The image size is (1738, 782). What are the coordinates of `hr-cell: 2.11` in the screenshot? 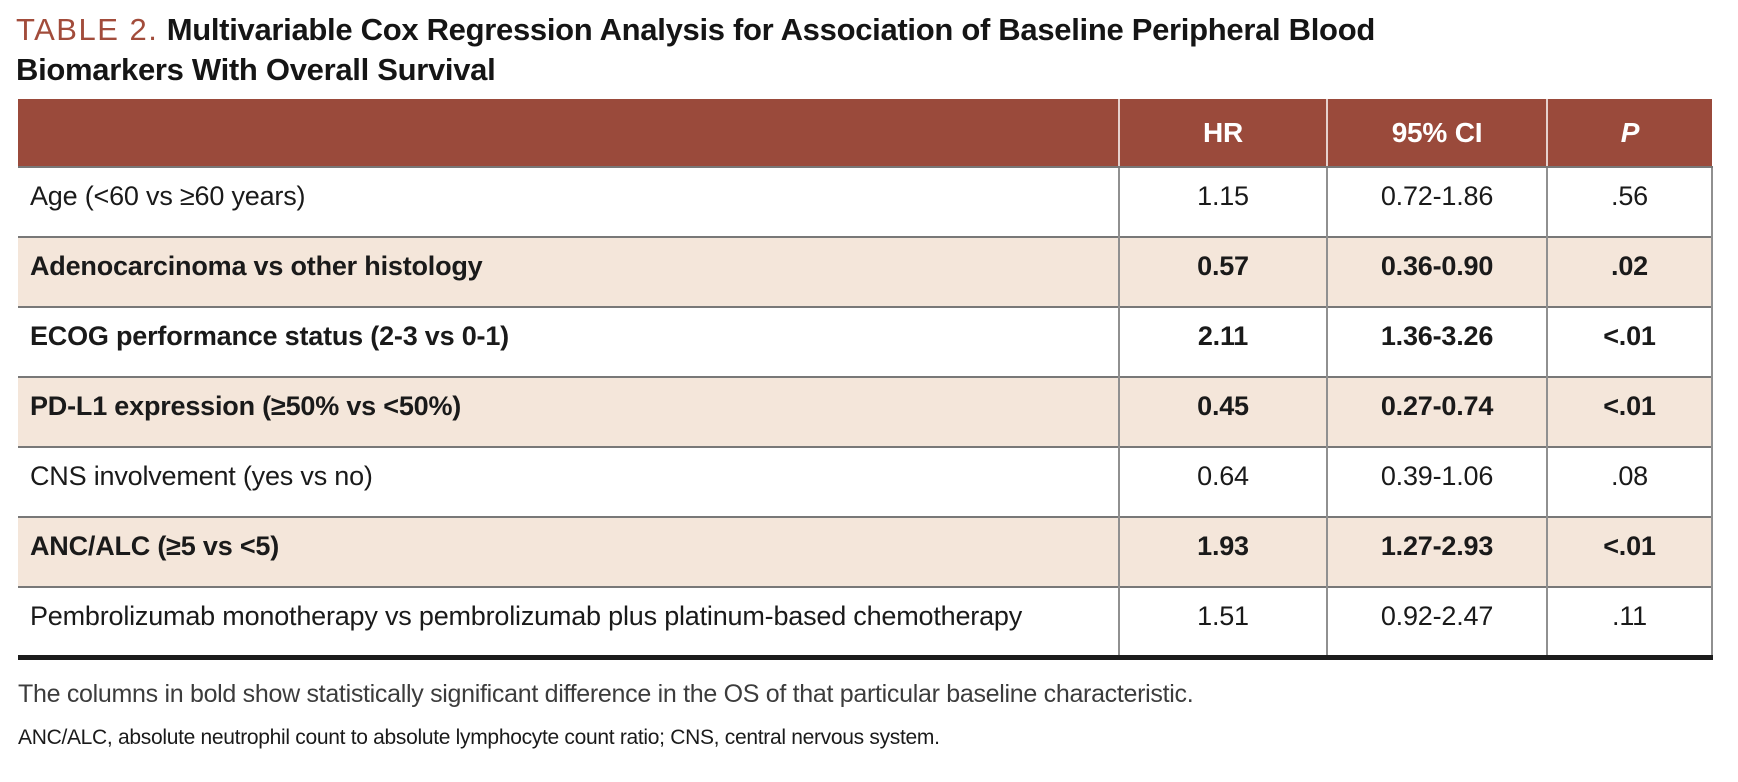 It's located at (1222, 341).